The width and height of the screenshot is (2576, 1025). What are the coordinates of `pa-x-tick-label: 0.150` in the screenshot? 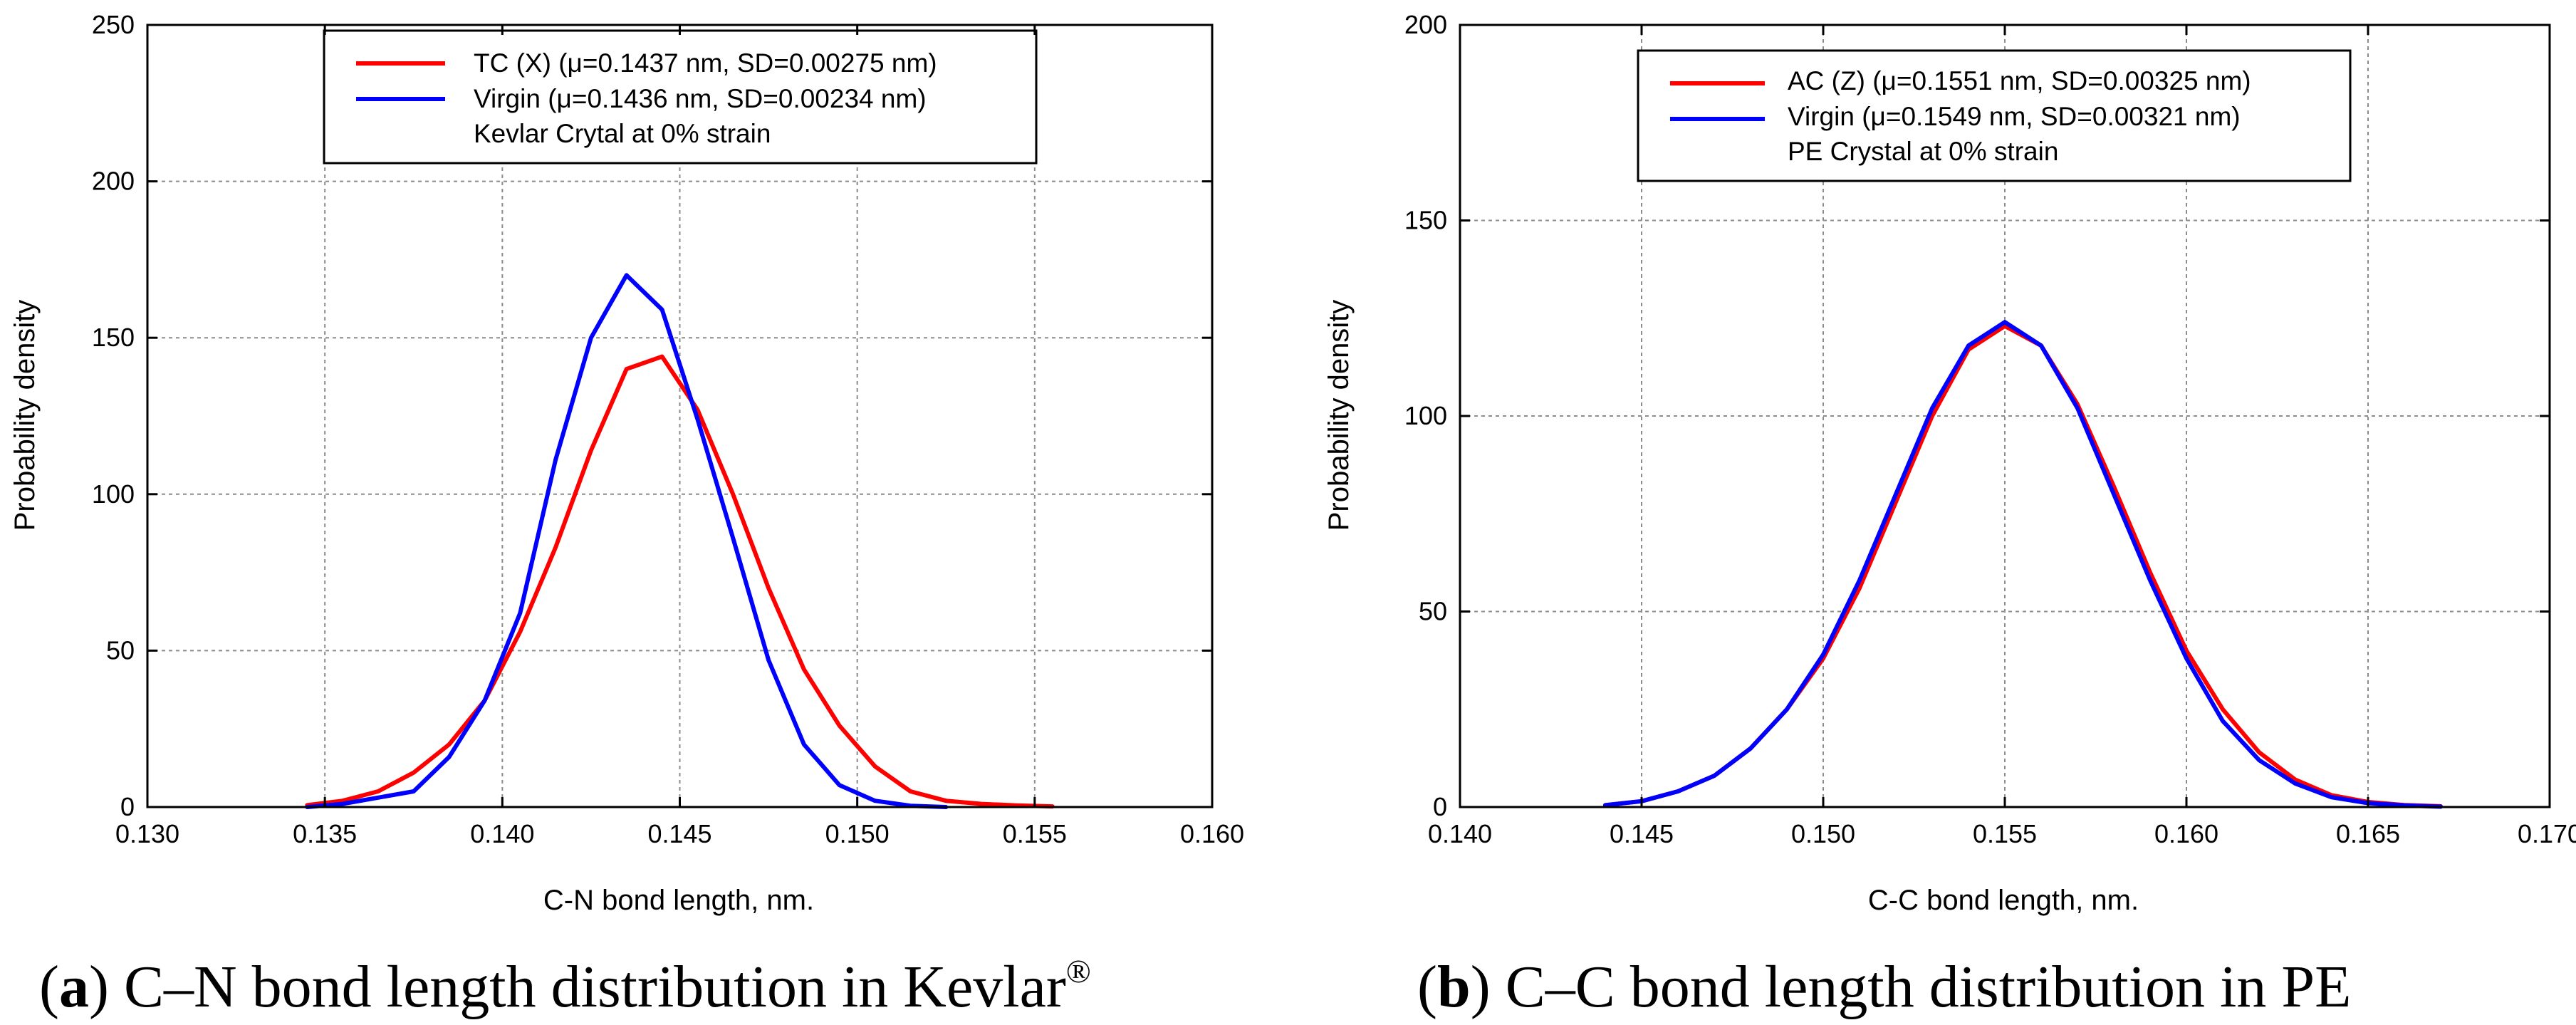 It's located at (857, 833).